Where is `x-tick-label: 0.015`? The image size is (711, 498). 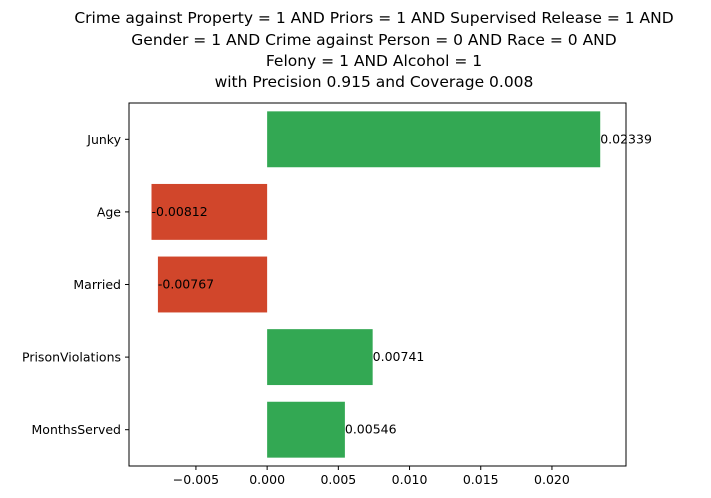 x-tick-label: 0.015 is located at coordinates (481, 479).